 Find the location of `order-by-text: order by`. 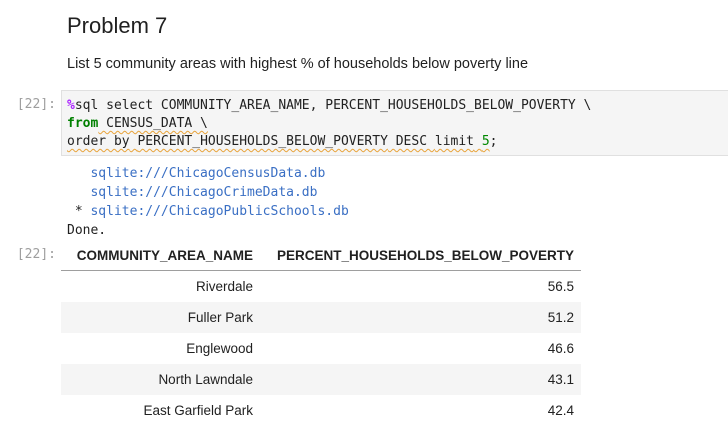

order-by-text: order by is located at coordinates (98, 141).